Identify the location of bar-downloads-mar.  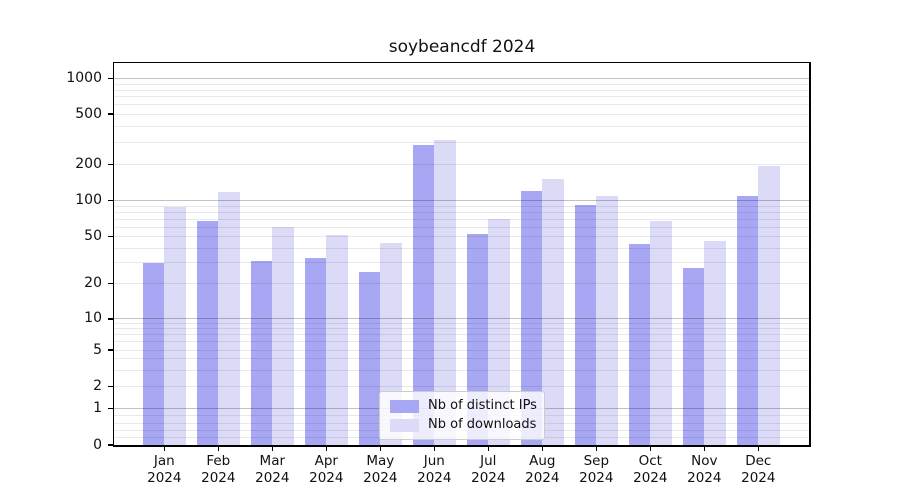
(283, 336).